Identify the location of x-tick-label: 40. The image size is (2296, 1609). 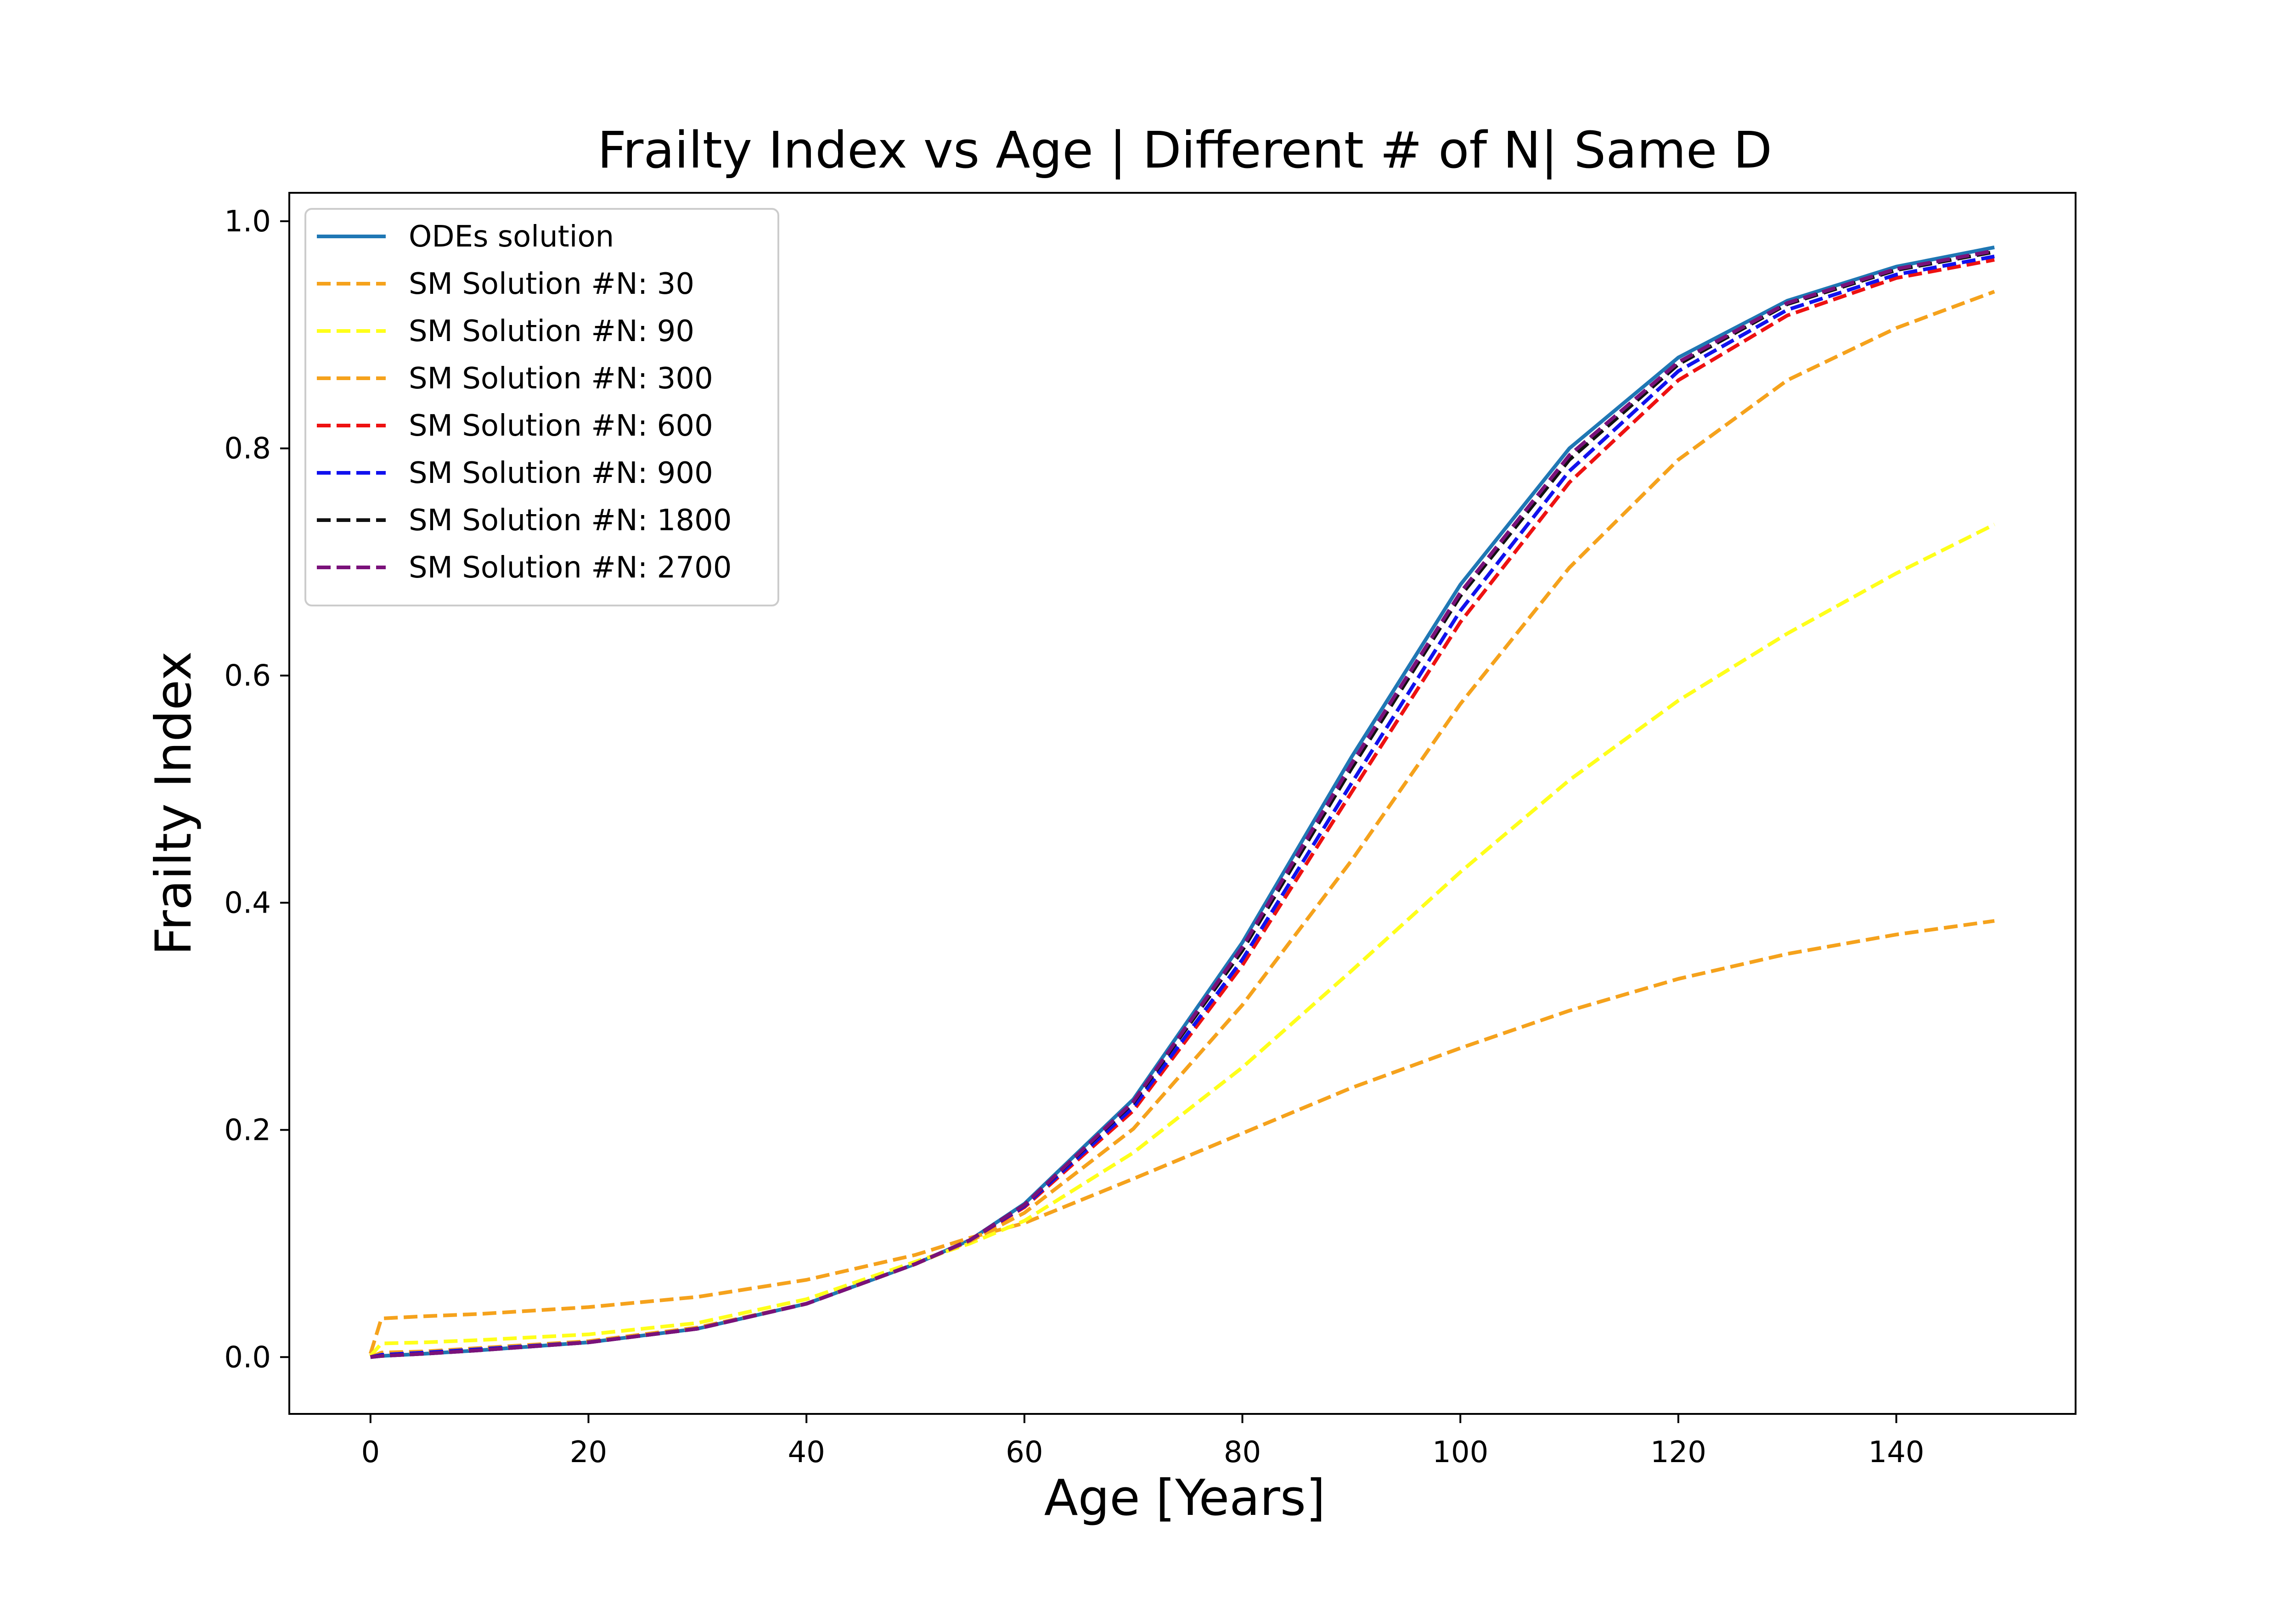
(806, 1452).